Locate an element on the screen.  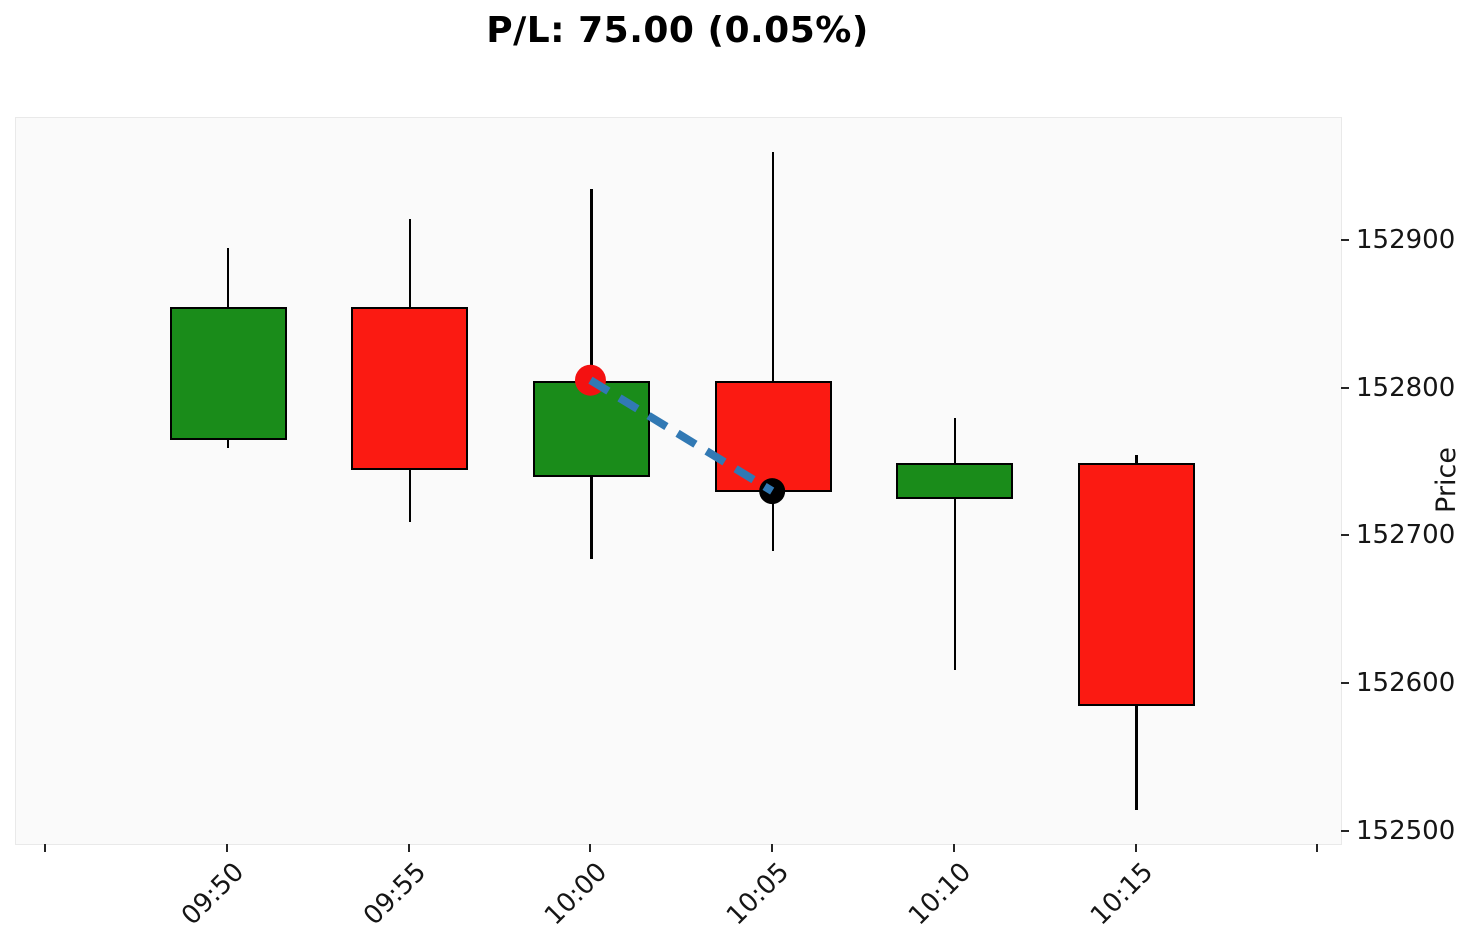
x-tick-label: 10:00 is located at coordinates (576, 893).